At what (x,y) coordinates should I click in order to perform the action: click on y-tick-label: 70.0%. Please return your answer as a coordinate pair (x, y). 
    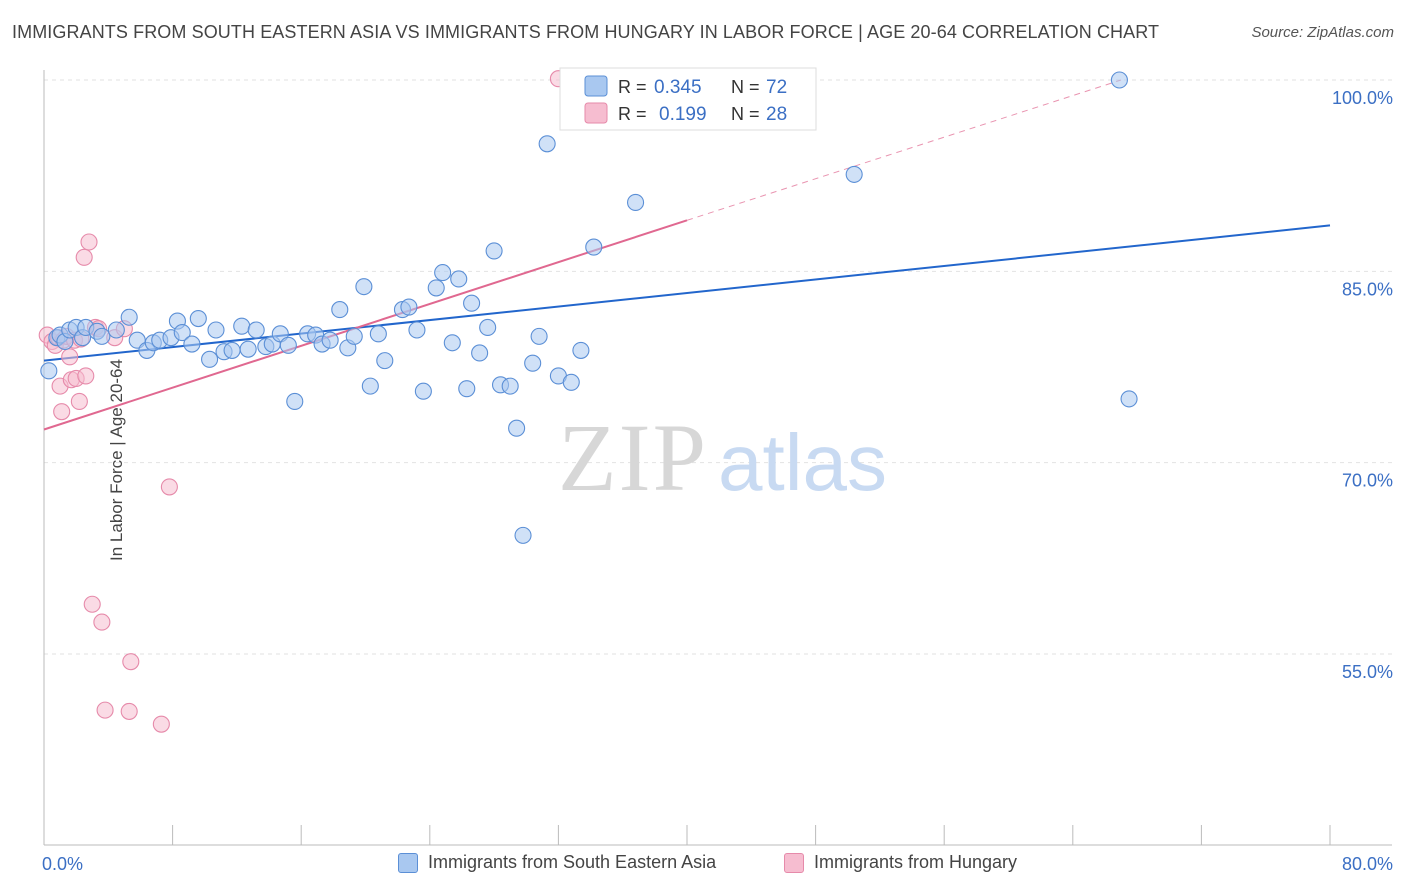
    Looking at the image, I should click on (1367, 481).